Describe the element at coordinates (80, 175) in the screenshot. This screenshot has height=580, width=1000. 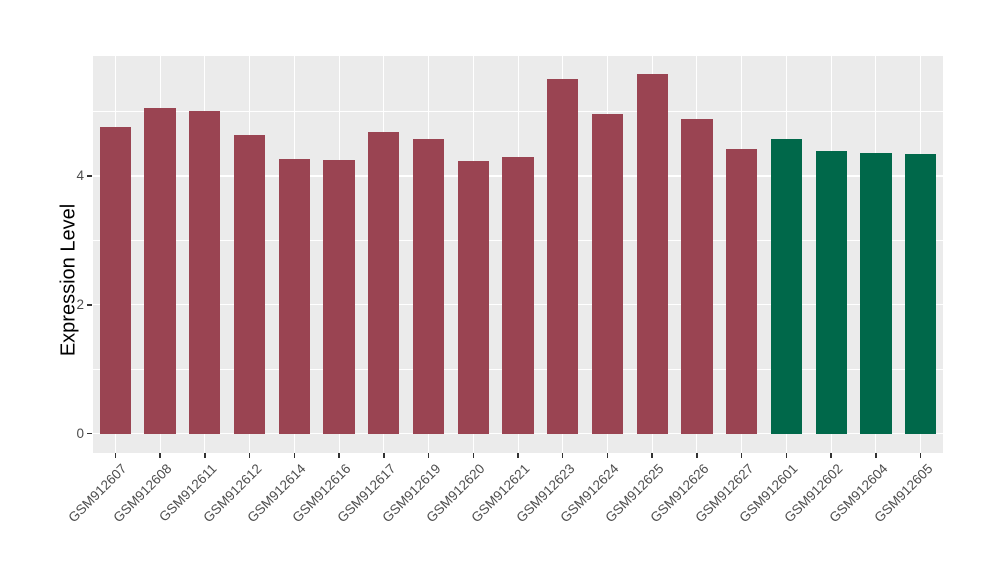
I see `y-tick-label: 4` at that location.